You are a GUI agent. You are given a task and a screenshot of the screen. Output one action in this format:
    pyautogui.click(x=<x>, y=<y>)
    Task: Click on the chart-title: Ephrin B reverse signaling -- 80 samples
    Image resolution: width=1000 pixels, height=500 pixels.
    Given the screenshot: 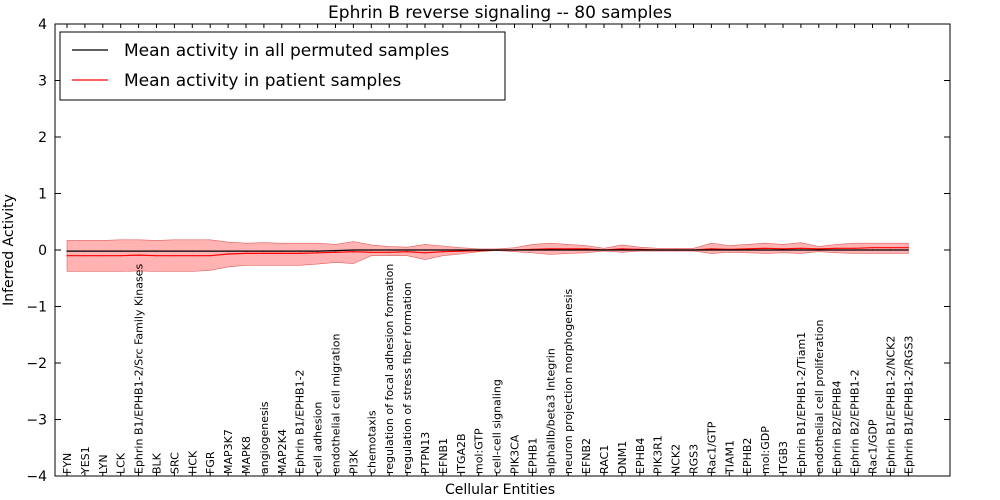 What is the action you would take?
    pyautogui.click(x=500, y=13)
    